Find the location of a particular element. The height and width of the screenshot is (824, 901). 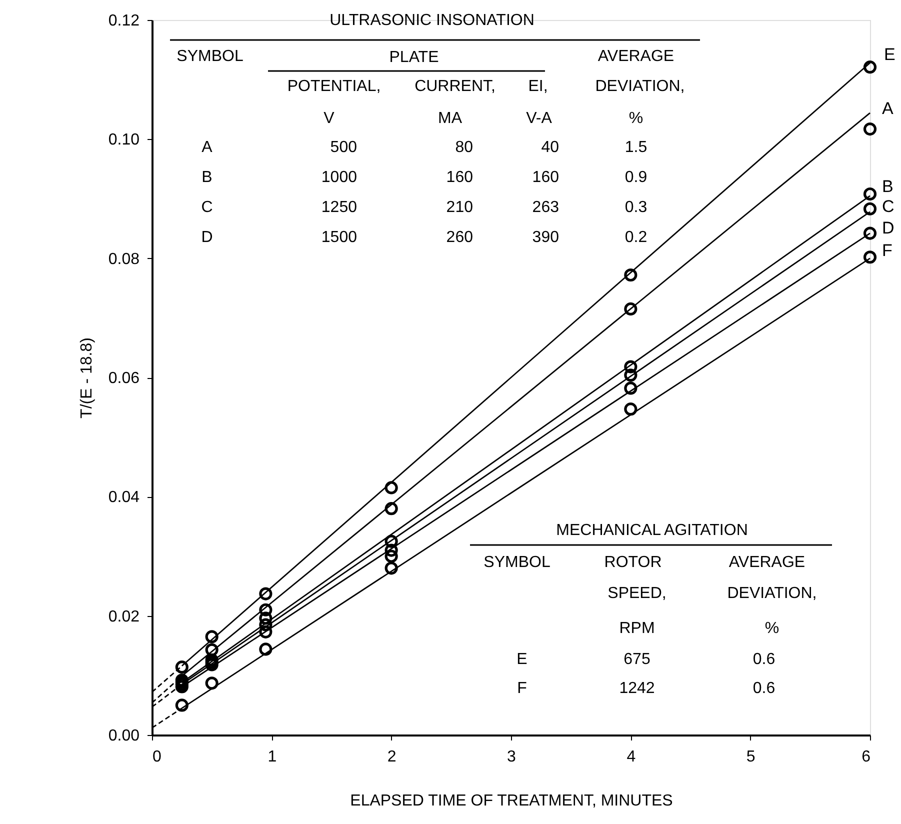

annotation: 40 is located at coordinates (550, 147).